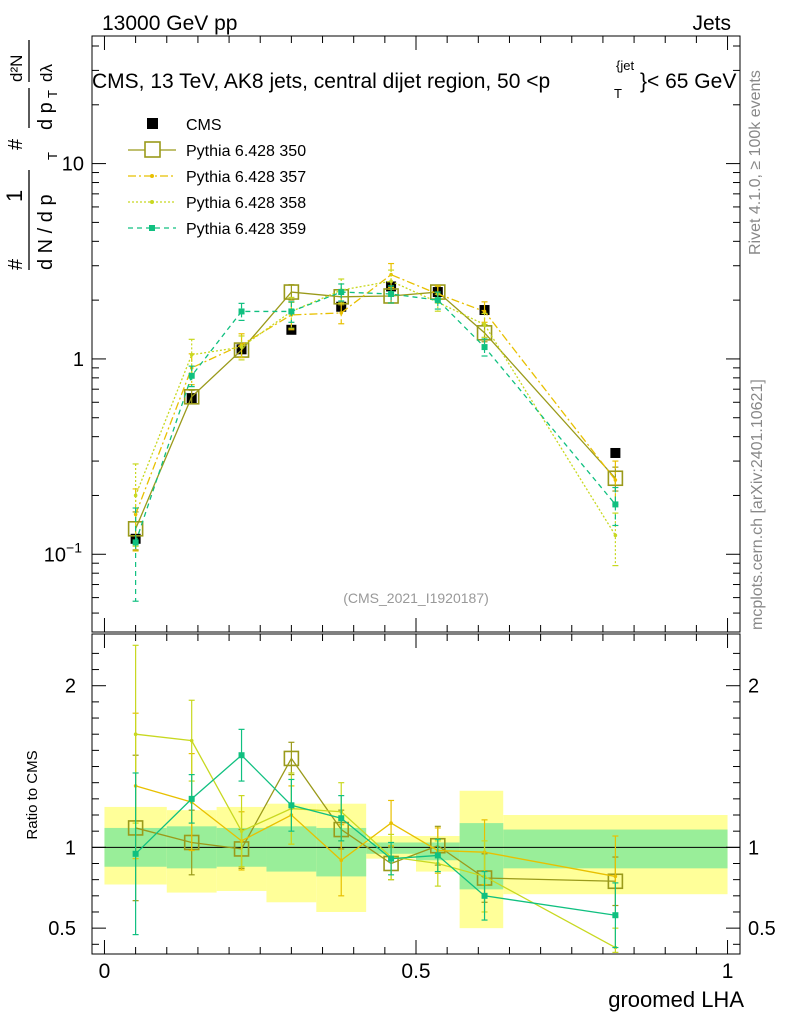  Describe the element at coordinates (152, 176) in the screenshot. I see `legend-marker-p357` at that location.